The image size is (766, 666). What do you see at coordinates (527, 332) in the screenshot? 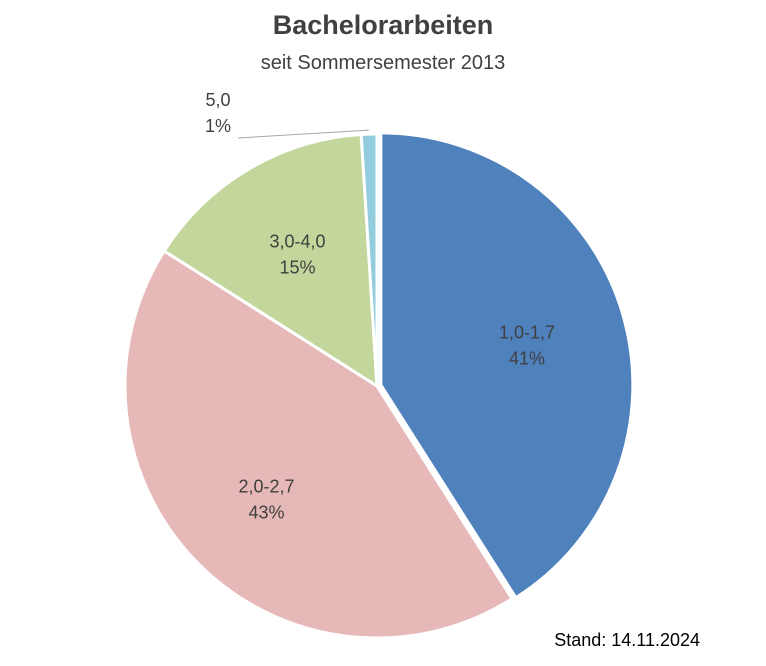
I see `slice-label: 1,0-1,7` at bounding box center [527, 332].